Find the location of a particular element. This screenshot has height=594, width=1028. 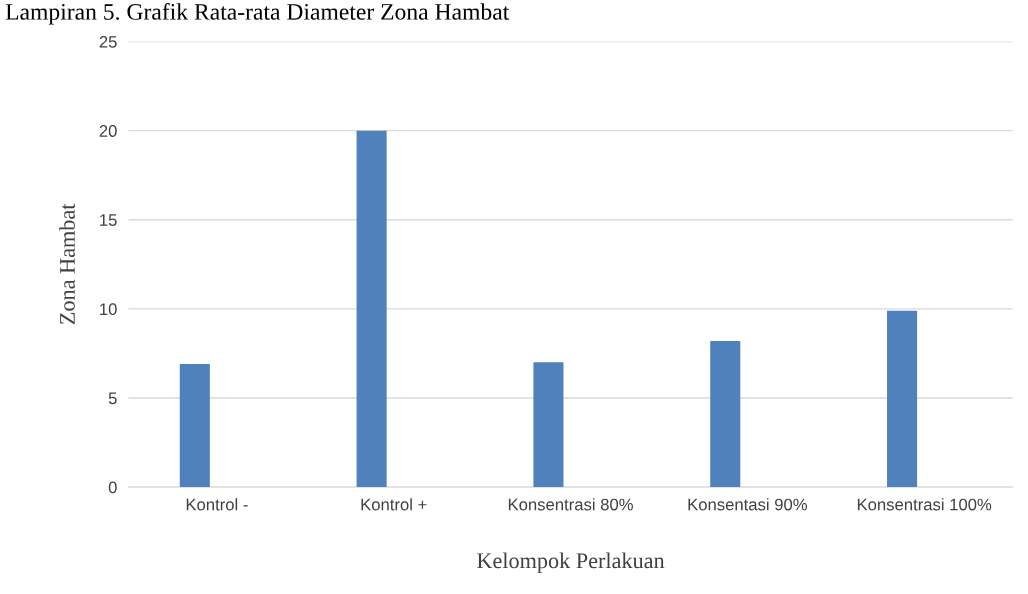

x-tick-label: Kontrol - is located at coordinates (217, 504).